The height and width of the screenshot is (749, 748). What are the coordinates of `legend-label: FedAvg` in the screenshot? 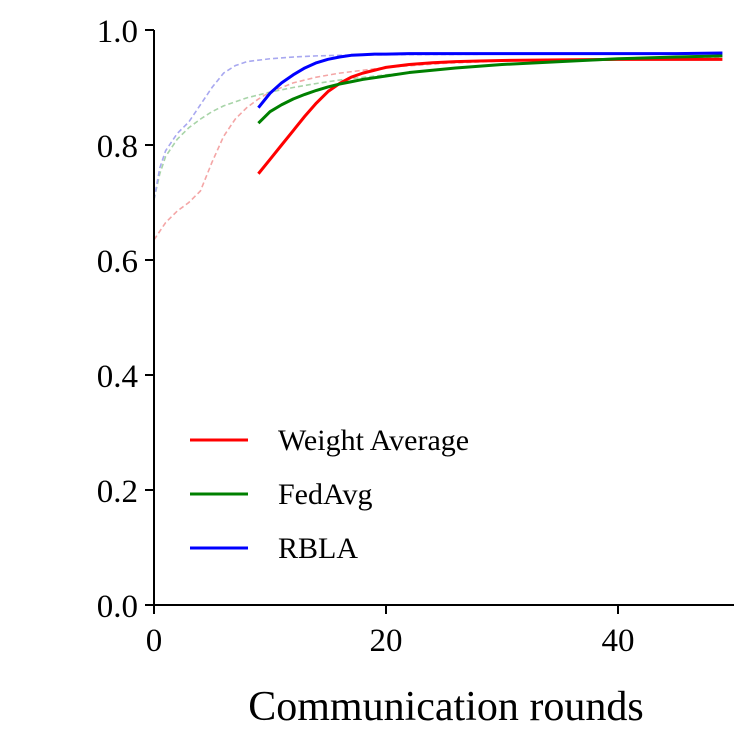 It's located at (325, 494).